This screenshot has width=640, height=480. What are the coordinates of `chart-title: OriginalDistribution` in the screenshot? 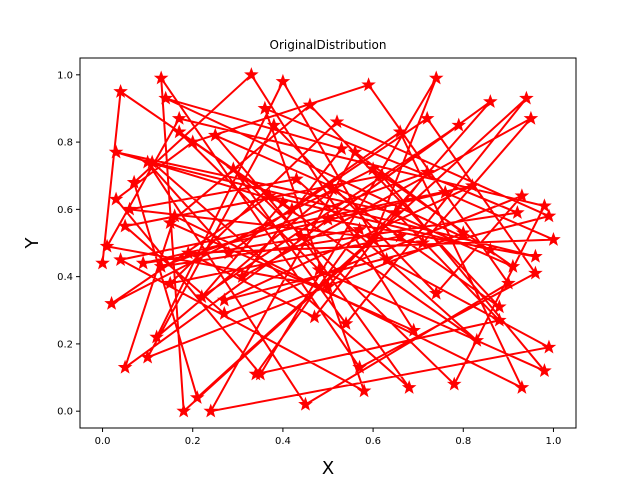 It's located at (328, 45).